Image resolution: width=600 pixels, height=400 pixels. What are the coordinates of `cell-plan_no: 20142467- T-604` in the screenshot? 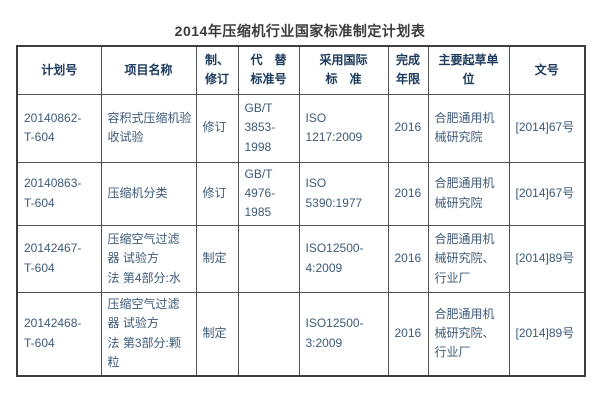 It's located at (59, 258).